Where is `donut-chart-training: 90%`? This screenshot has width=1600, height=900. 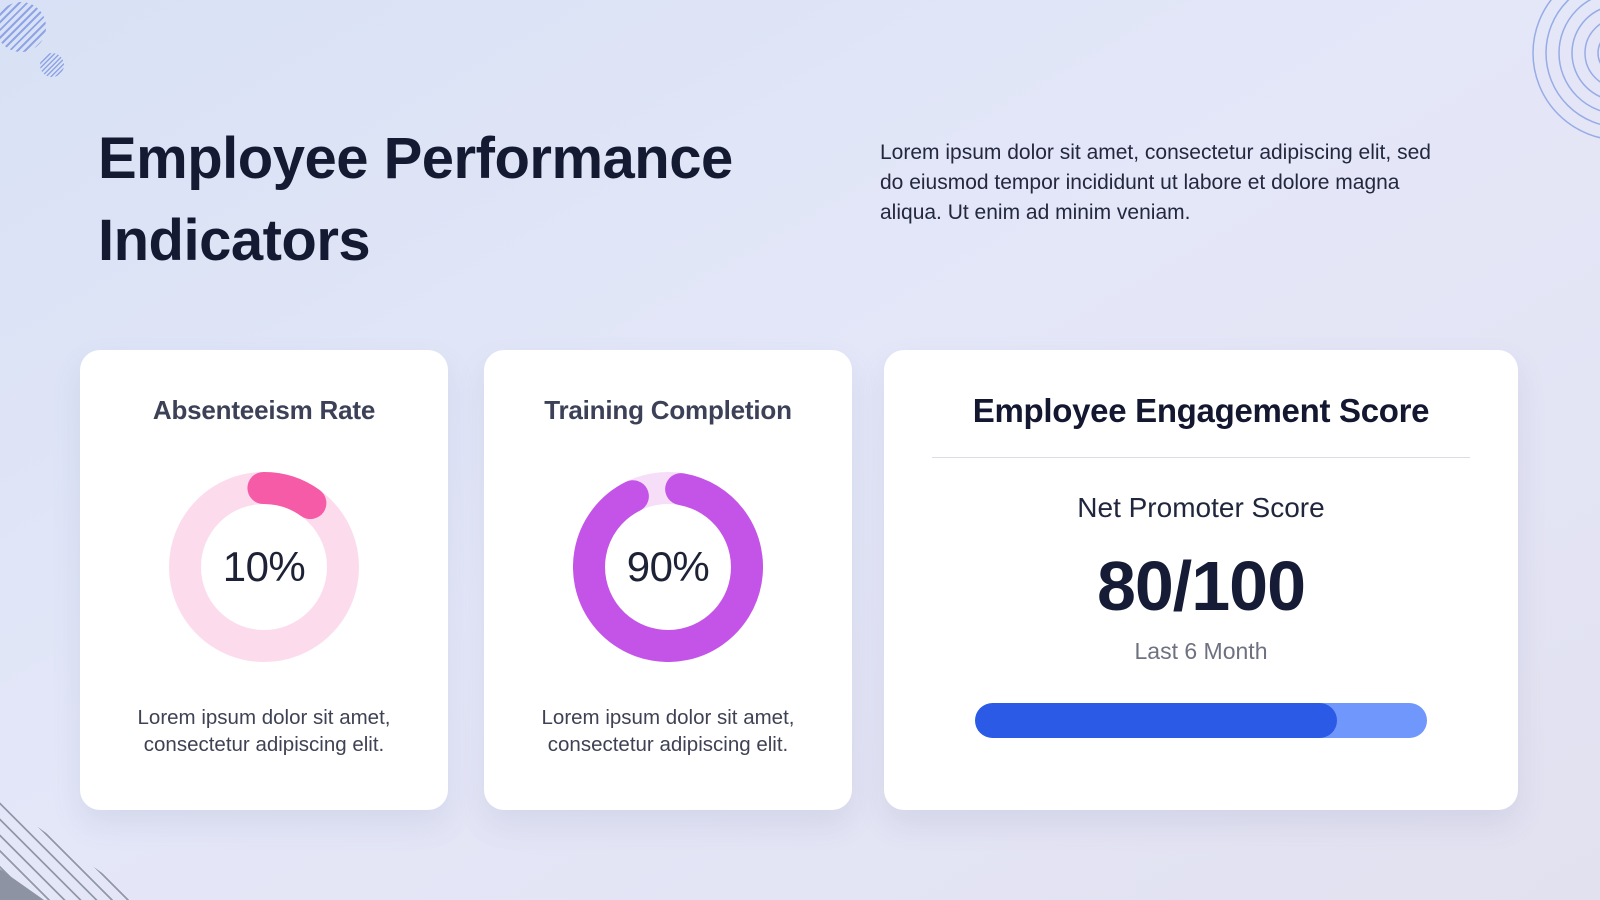
donut-chart-training: 90% is located at coordinates (668, 567).